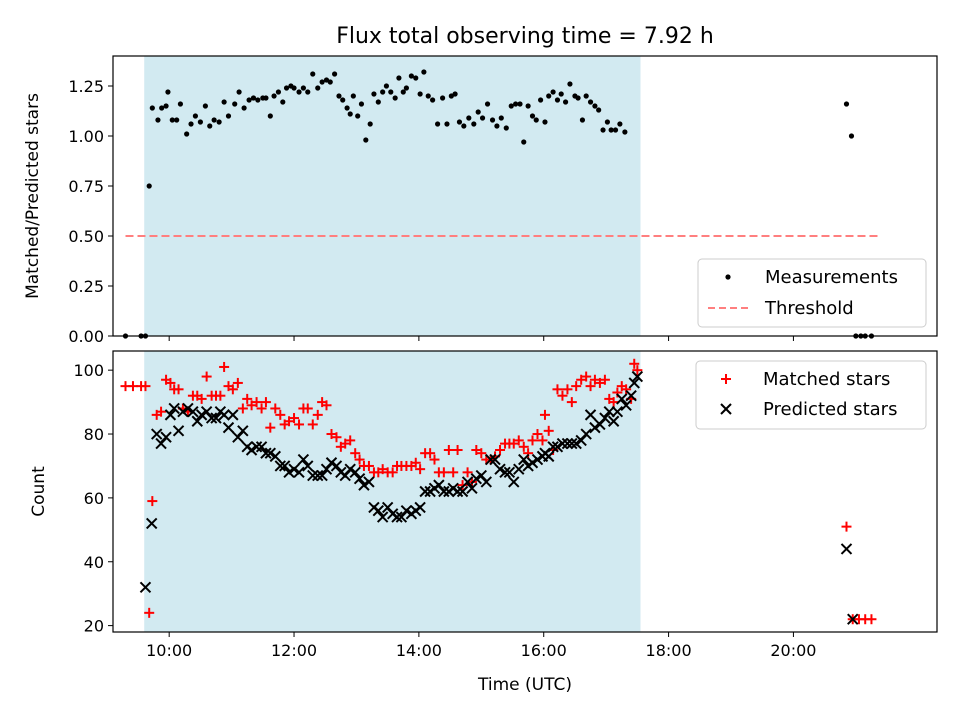 Image resolution: width=960 pixels, height=720 pixels. Describe the element at coordinates (86, 136) in the screenshot. I see `y-tick-label: 1.00` at that location.